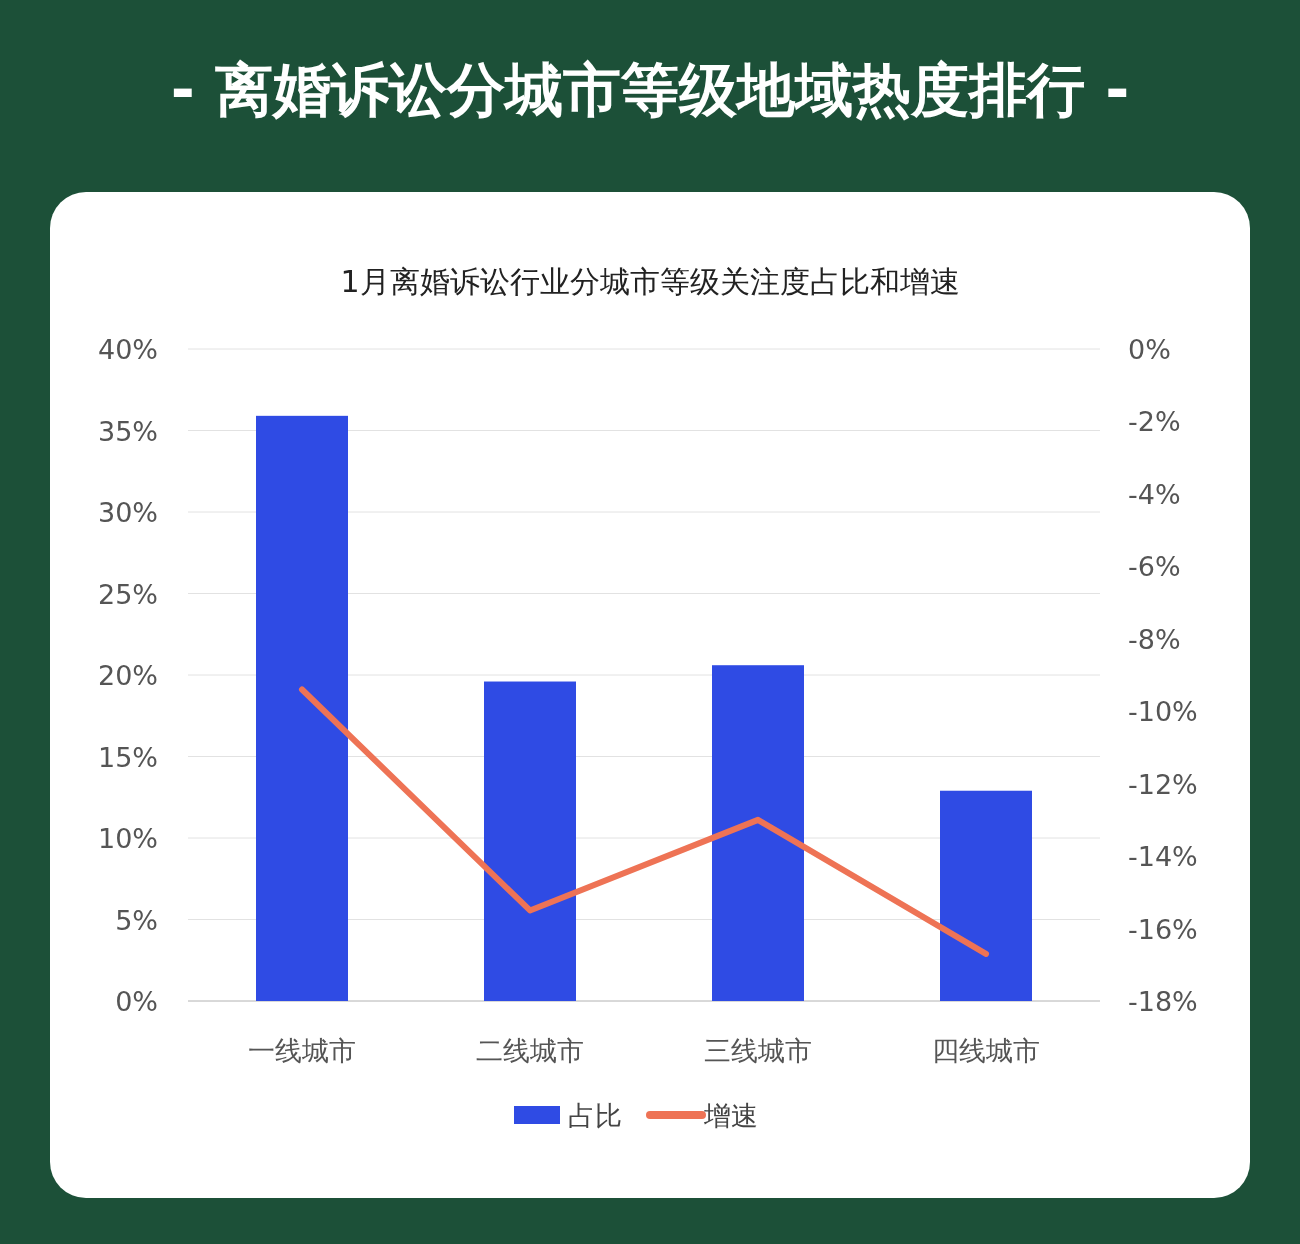  I want to click on y2-tick-label: -14%, so click(1163, 857).